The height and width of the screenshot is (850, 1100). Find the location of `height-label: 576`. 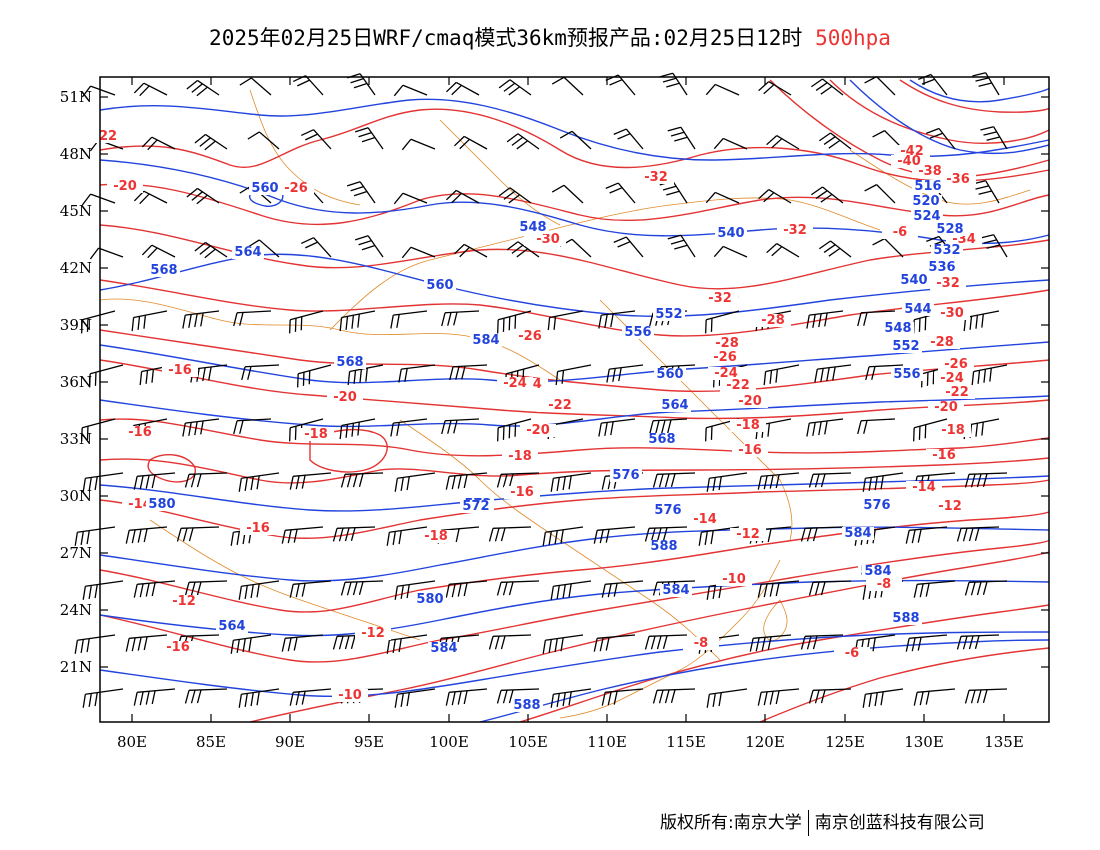

height-label: 576 is located at coordinates (876, 505).